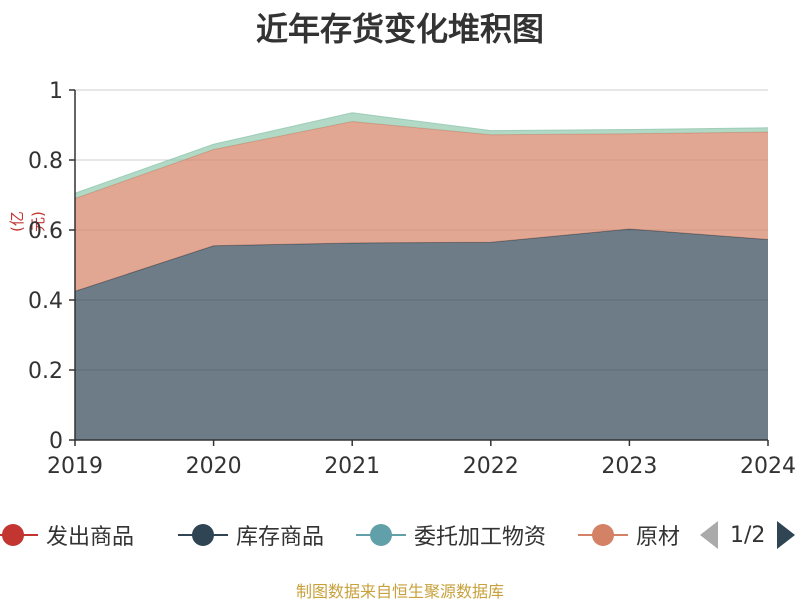  I want to click on chart-title: 近年存货变化堆积图, so click(399, 29).